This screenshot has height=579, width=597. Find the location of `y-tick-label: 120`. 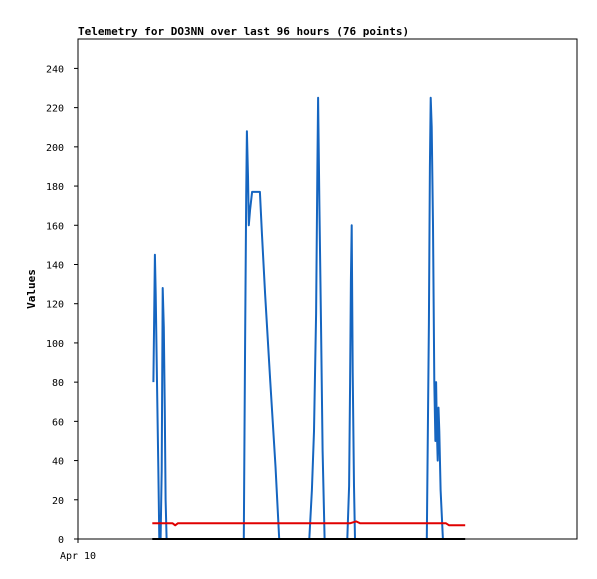

y-tick-label: 120 is located at coordinates (55, 305).